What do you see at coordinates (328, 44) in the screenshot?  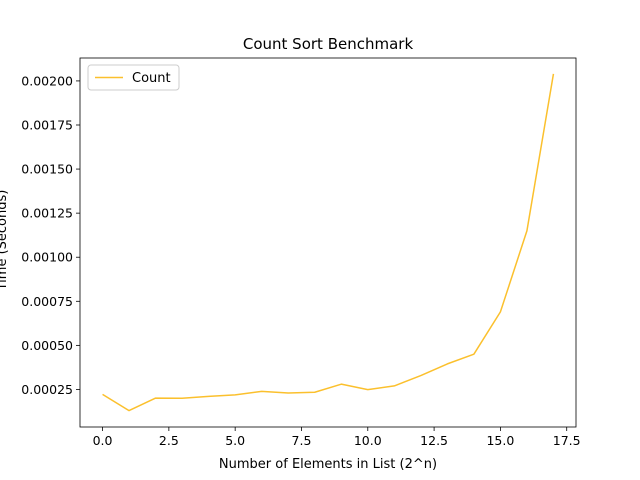 I see `chart-title: Count Sort Benchmark` at bounding box center [328, 44].